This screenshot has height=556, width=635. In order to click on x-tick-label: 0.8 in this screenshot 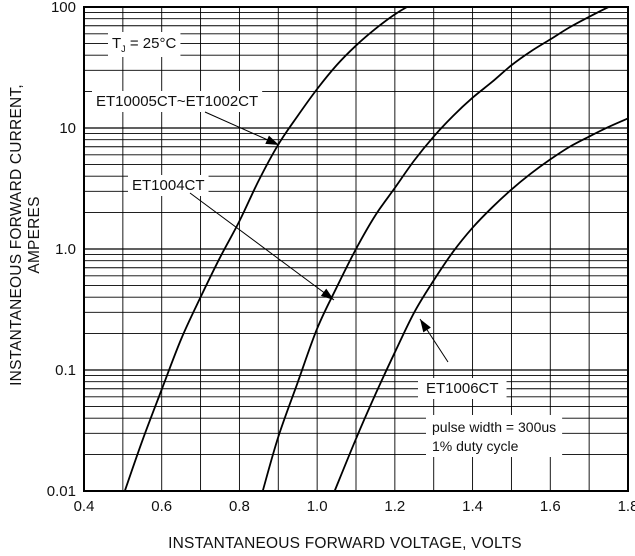, I will do `click(239, 506)`.